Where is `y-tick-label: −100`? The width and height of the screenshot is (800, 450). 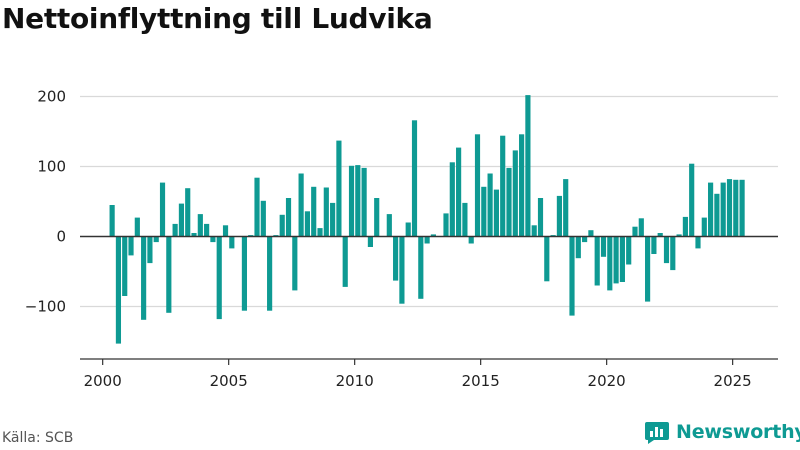
y-tick-label: −100 is located at coordinates (45, 307).